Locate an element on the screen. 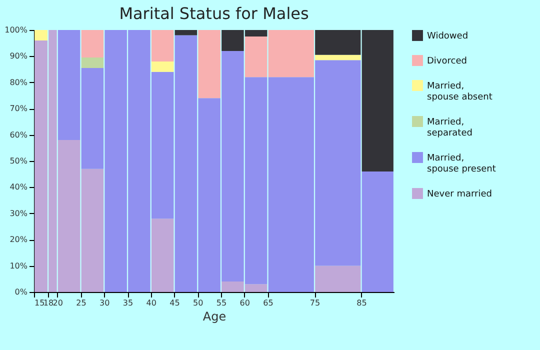  x-tick-label: 35 is located at coordinates (128, 303).